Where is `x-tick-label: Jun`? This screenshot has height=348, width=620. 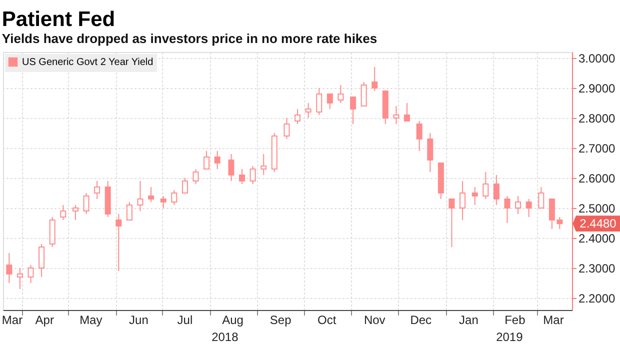
x-tick-label: Jun is located at coordinates (138, 320).